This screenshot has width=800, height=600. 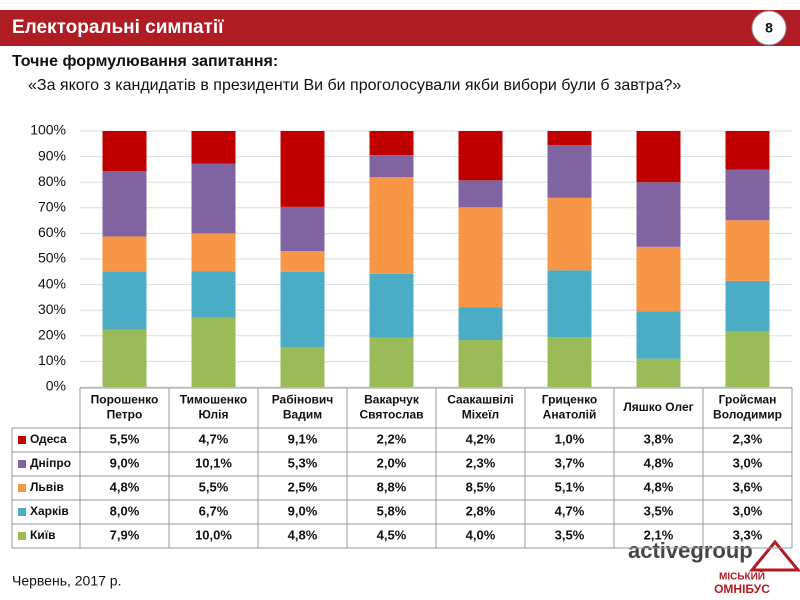 What do you see at coordinates (48, 130) in the screenshot?
I see `y-tick-label: 100%` at bounding box center [48, 130].